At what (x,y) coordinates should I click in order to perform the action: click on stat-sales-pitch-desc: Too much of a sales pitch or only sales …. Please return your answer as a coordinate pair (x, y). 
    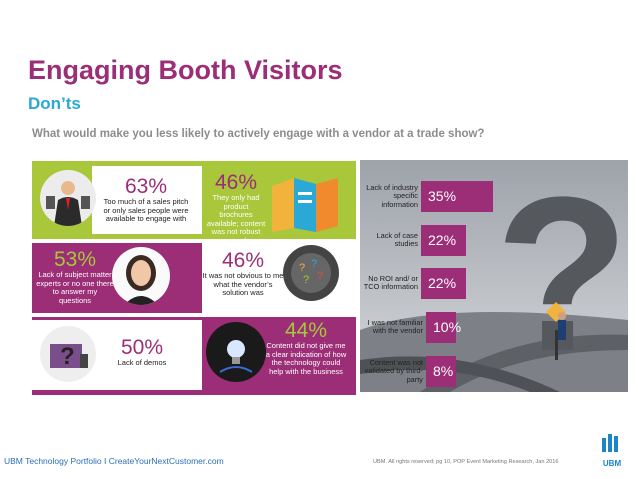
    Looking at the image, I should click on (146, 210).